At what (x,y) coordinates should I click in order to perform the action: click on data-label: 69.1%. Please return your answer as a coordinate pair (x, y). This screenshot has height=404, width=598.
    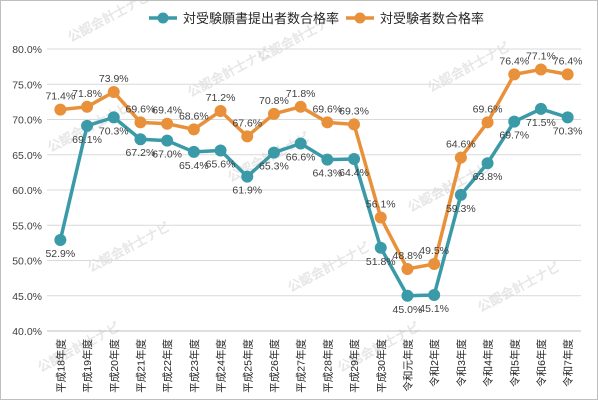
    Looking at the image, I should click on (87, 140).